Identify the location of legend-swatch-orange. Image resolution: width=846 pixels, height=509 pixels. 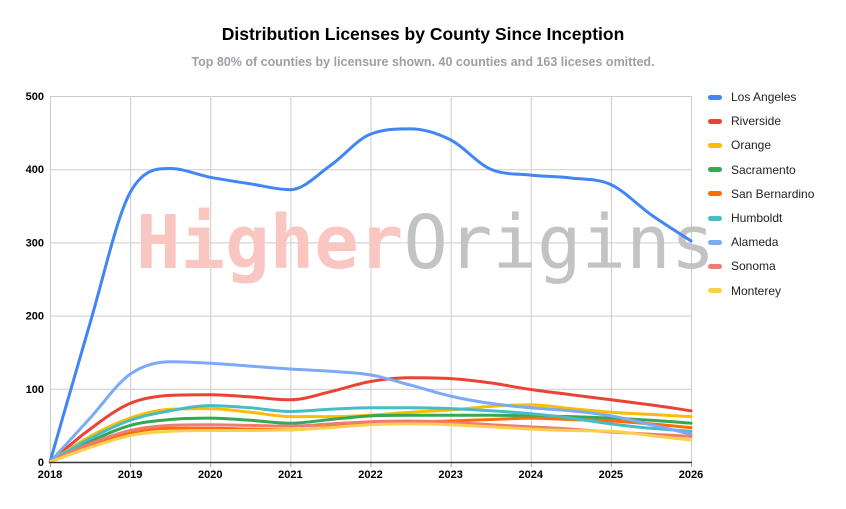
(715, 145).